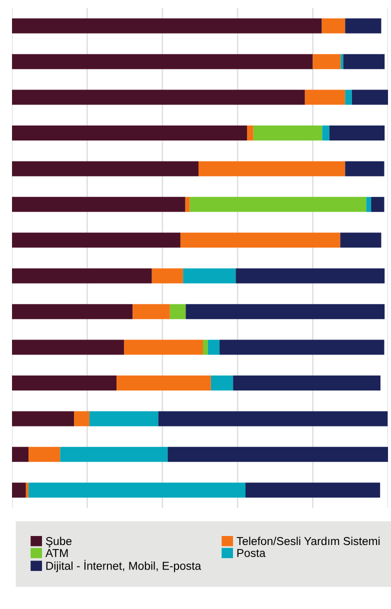 The image size is (391, 609). Describe the element at coordinates (56, 553) in the screenshot. I see `legend-label: ATM` at that location.